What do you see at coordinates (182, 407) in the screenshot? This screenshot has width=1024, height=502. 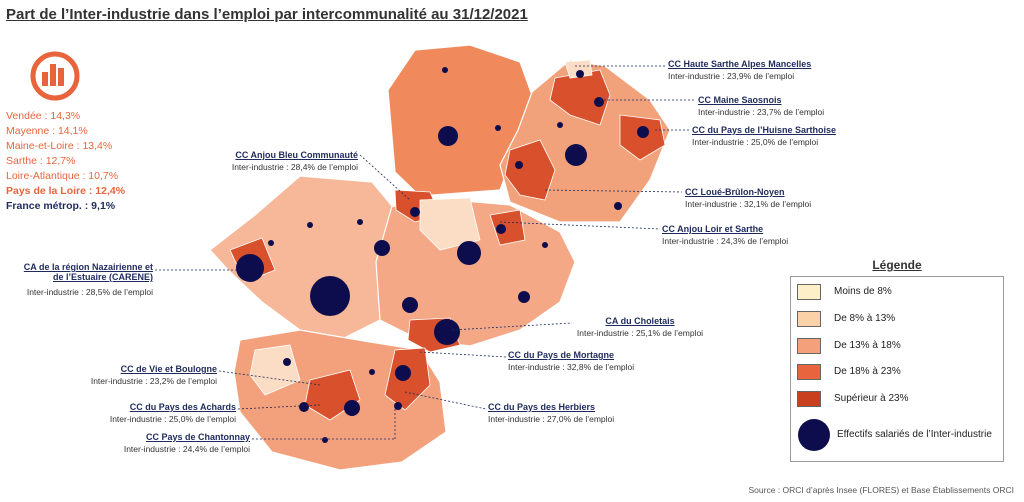 I see `callout-name: CC du Pays des Achards` at bounding box center [182, 407].